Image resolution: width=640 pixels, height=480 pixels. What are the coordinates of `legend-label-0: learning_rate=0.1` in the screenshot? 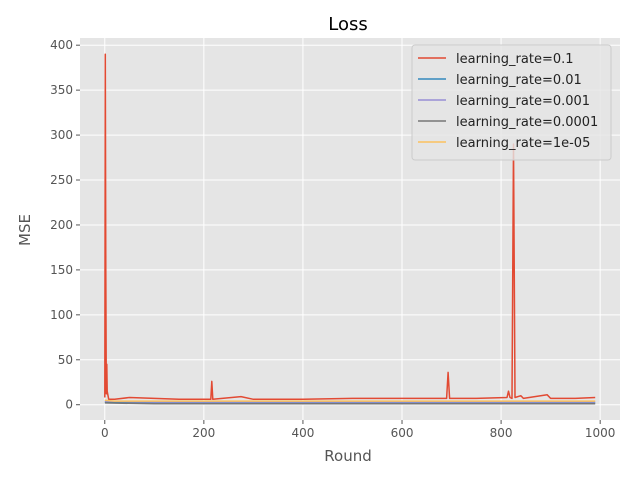 It's located at (515, 59).